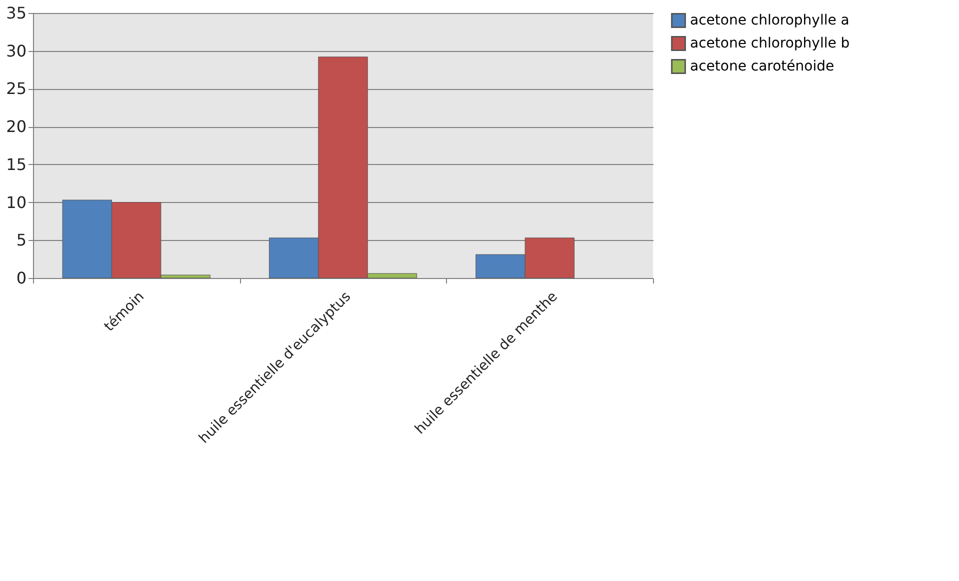  I want to click on y-tick-label: 10, so click(16, 202).